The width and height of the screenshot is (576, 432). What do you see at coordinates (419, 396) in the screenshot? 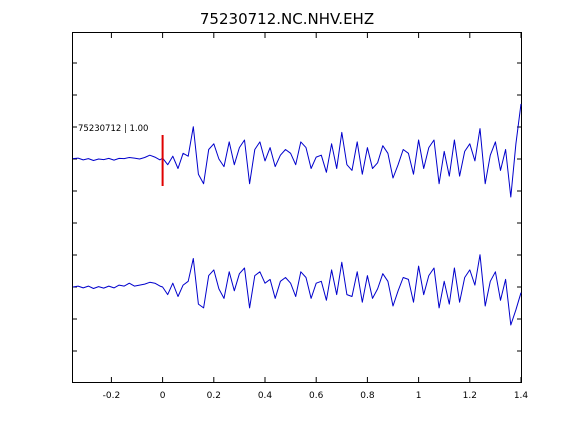
I see `x-tick-label: 1` at bounding box center [419, 396].